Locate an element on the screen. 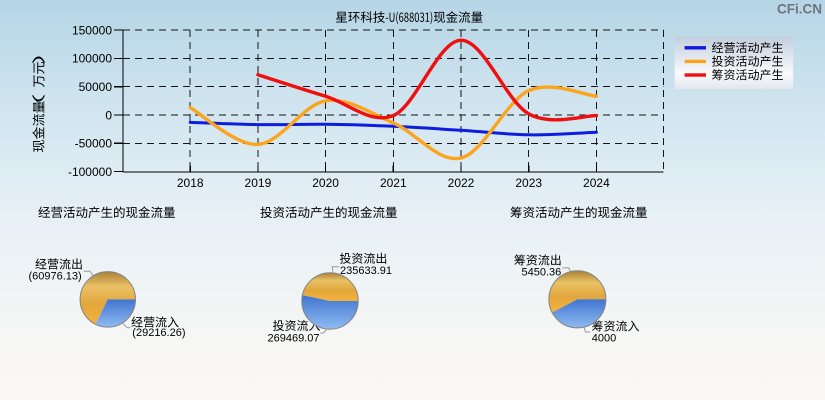  svg-text: 0 is located at coordinates (108, 115).